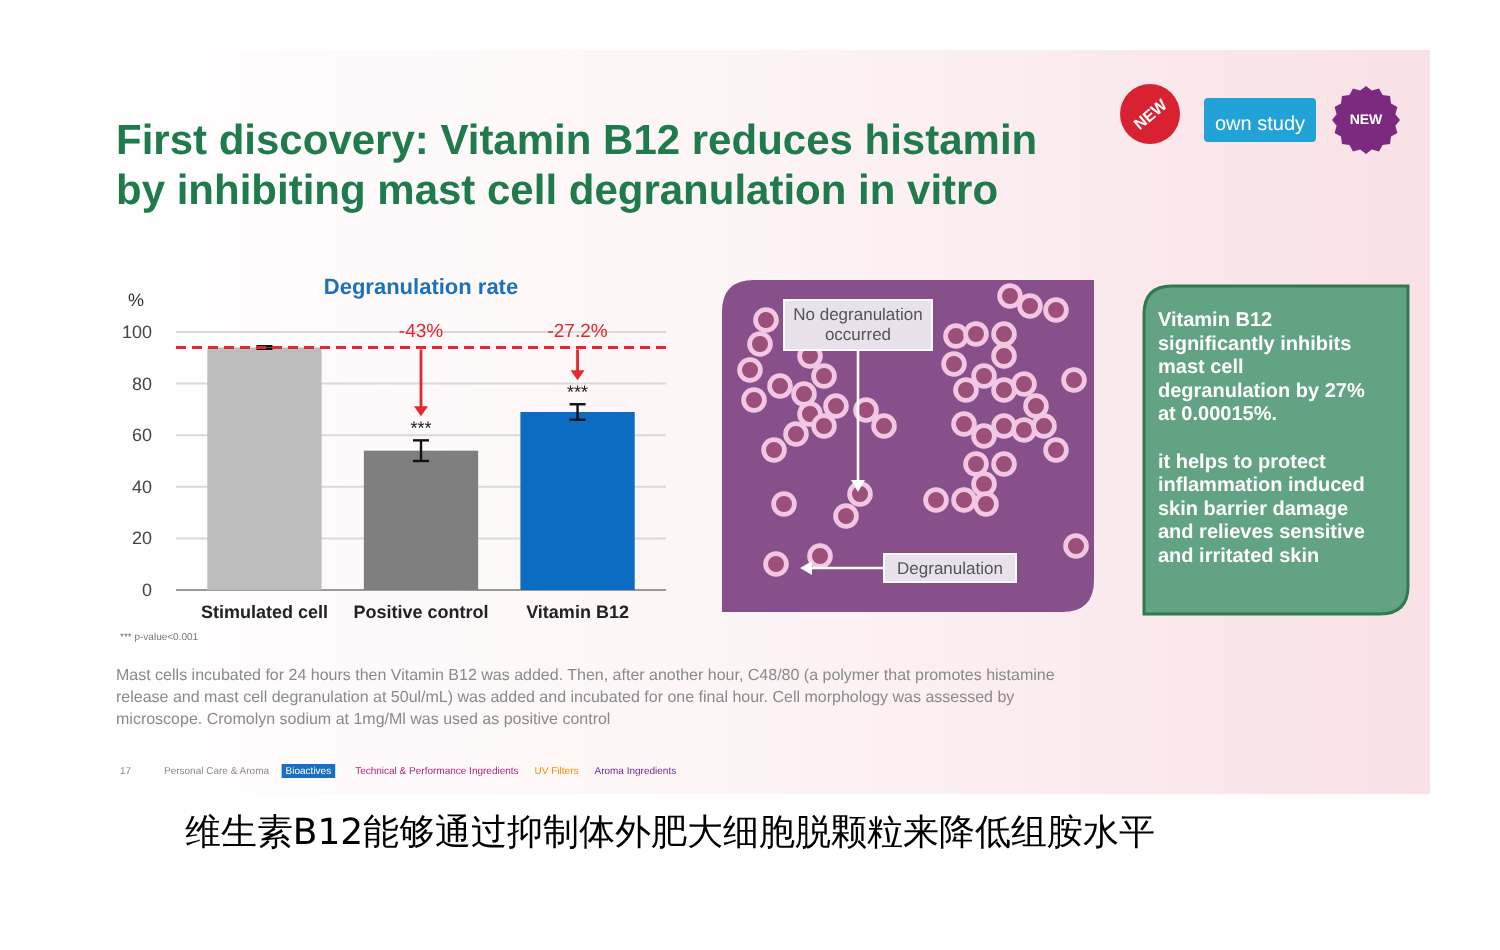  I want to click on y-tick-label: 100, so click(136, 332).